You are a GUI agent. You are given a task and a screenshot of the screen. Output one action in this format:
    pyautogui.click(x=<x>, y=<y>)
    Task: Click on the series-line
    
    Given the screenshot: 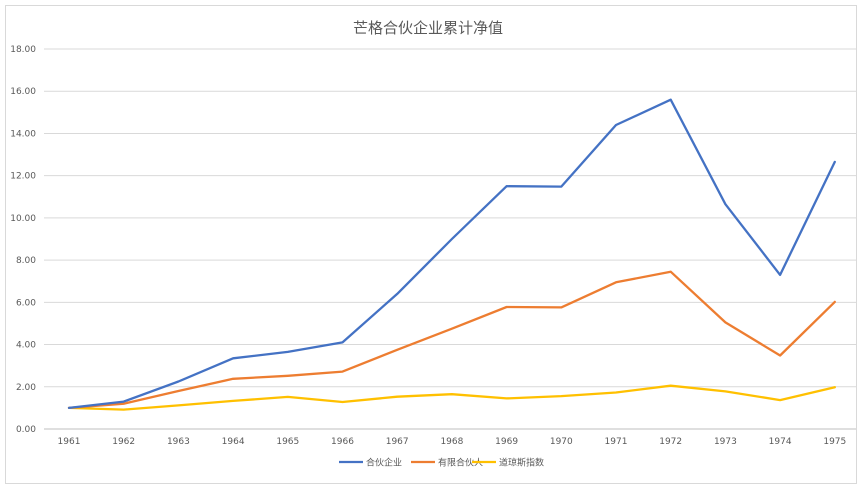 What is the action you would take?
    pyautogui.click(x=451, y=397)
    